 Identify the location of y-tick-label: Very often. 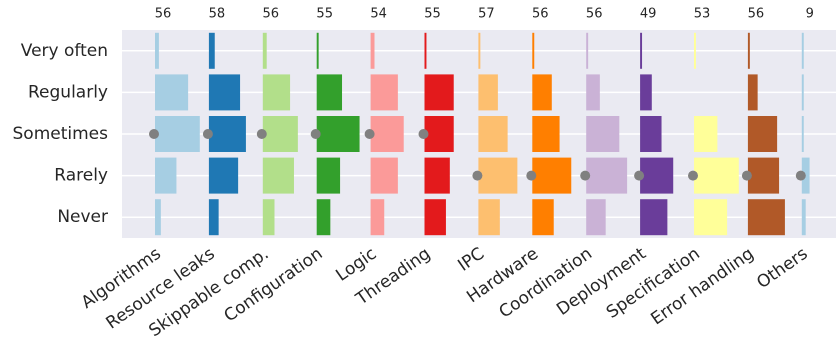
(64, 51).